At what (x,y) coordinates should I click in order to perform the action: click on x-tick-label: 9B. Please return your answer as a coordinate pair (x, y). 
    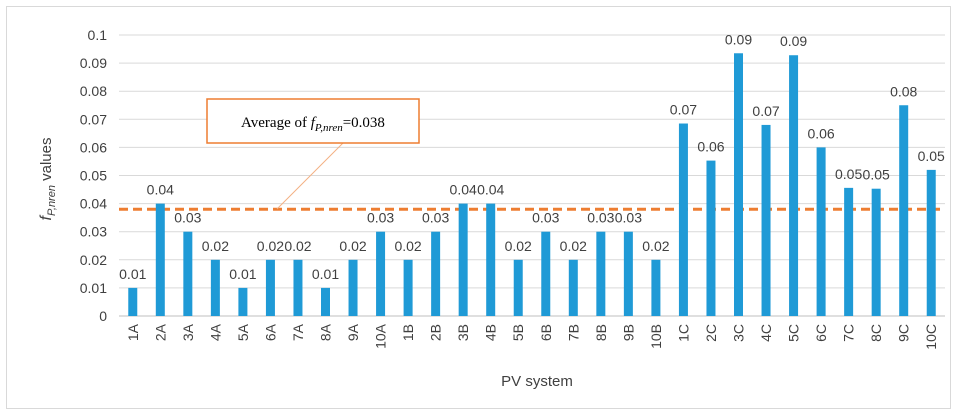
    Looking at the image, I should click on (628, 332).